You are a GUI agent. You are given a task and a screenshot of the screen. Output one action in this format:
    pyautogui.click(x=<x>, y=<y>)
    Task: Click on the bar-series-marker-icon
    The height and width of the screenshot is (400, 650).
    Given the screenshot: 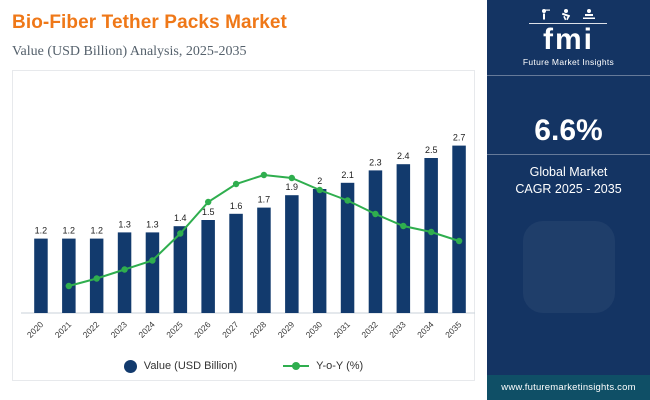 What is the action you would take?
    pyautogui.click(x=130, y=366)
    